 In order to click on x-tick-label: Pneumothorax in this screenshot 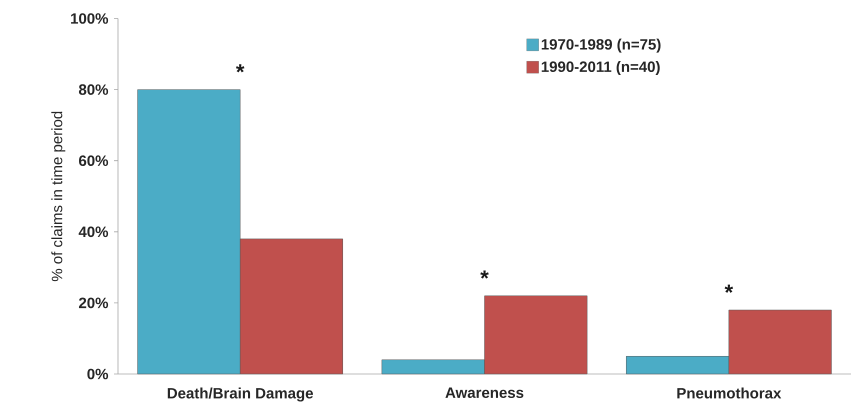, I will do `click(729, 393)`.